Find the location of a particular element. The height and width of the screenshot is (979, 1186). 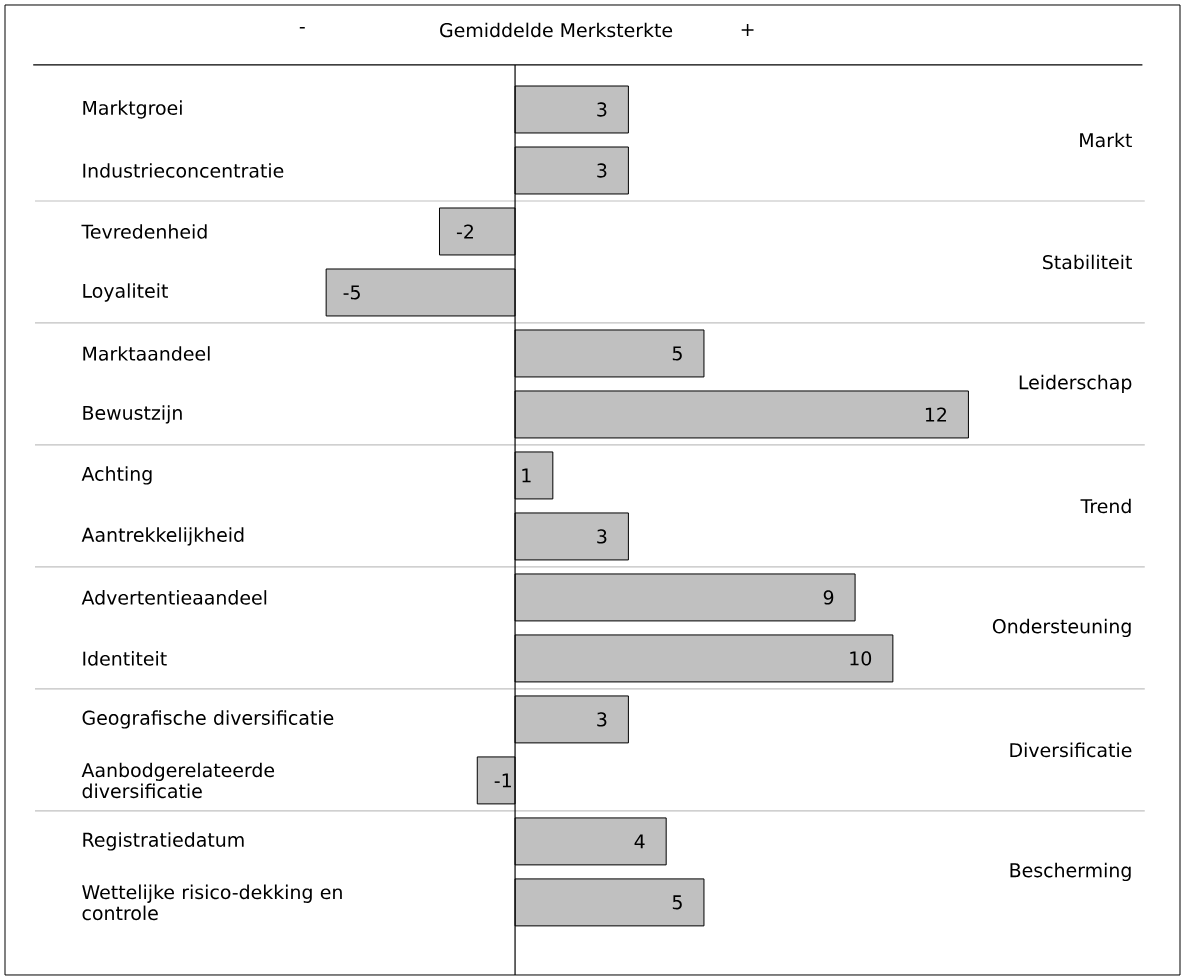

y-tick-label: Advertentieaandeel is located at coordinates (174, 597).